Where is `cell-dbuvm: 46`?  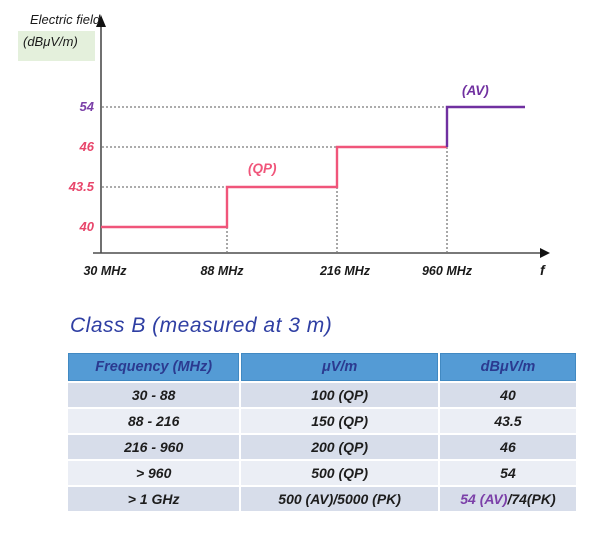
cell-dbuvm: 46 is located at coordinates (507, 447).